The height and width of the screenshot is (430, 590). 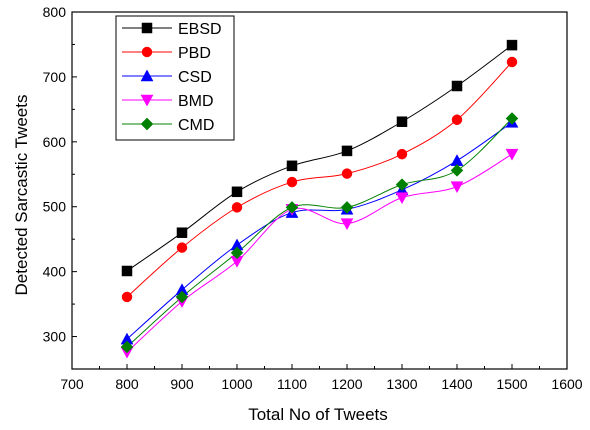 What do you see at coordinates (182, 384) in the screenshot?
I see `x-tick-label: 900` at bounding box center [182, 384].